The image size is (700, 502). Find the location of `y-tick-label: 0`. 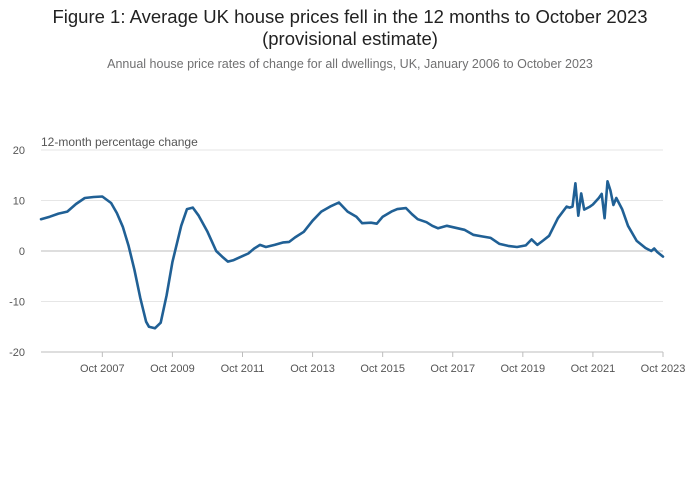

y-tick-label: 0 is located at coordinates (22, 252).